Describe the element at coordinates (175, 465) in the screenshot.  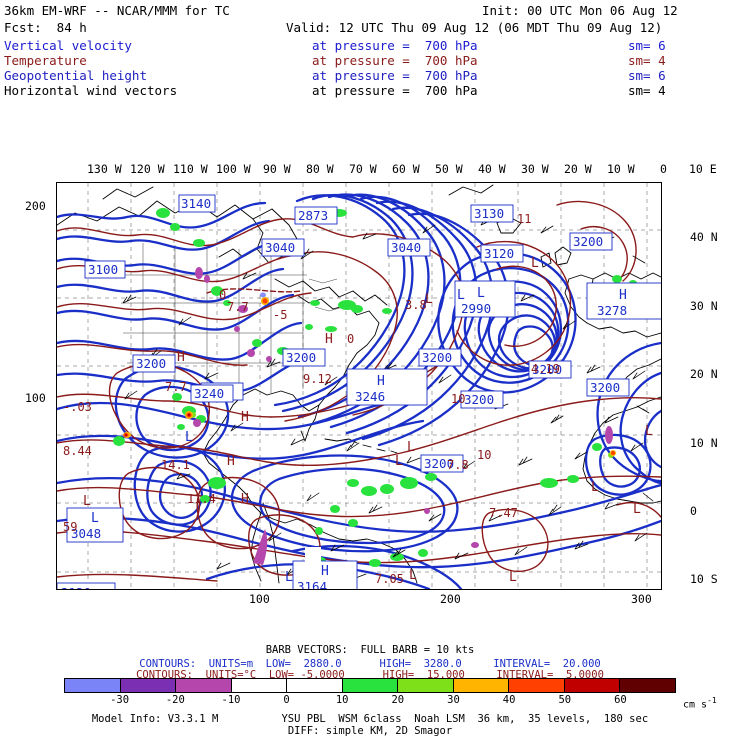
I see `svg-text: 14.1` at that location.